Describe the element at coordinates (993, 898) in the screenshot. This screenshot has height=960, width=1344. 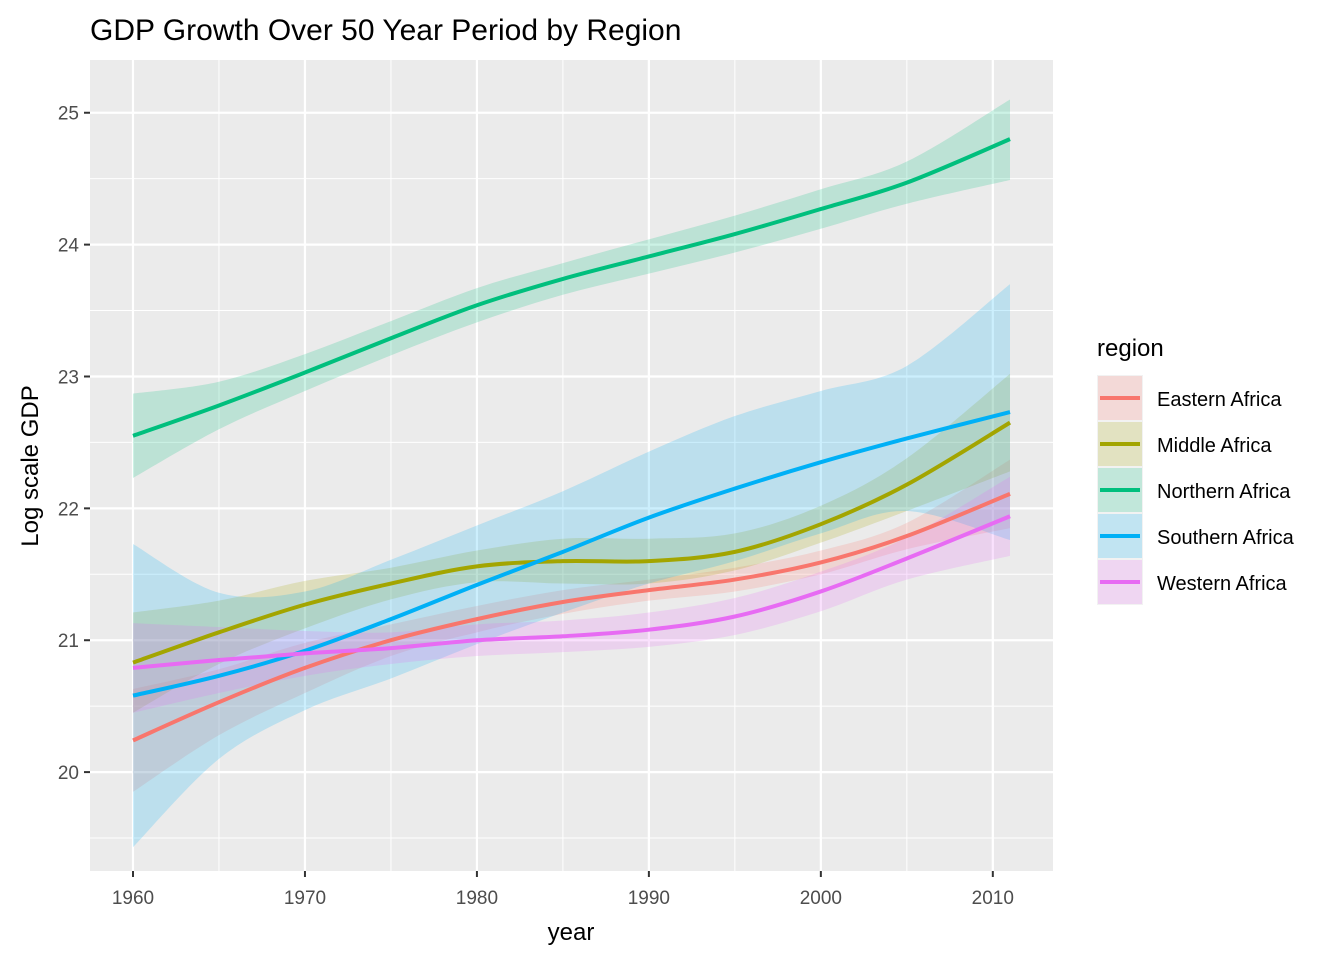
I see `x-tick-label: 2010` at that location.